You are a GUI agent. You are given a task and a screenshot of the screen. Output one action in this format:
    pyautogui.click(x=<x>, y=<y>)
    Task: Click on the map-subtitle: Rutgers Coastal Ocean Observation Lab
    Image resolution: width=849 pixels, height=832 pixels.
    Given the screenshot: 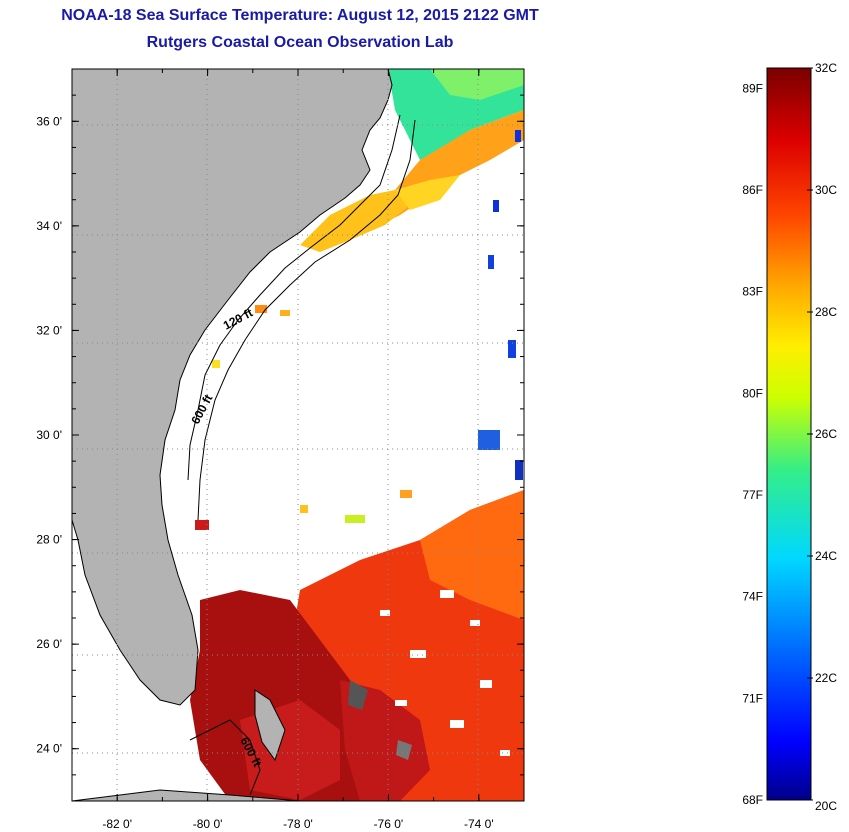 What is the action you would take?
    pyautogui.click(x=300, y=42)
    